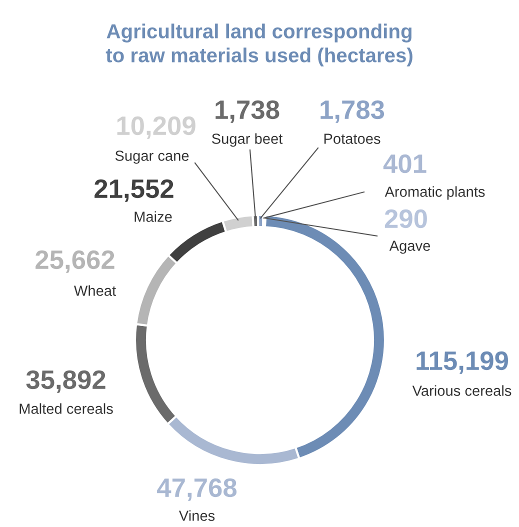  Describe the element at coordinates (352, 111) in the screenshot. I see `data-label: 1,783` at that location.